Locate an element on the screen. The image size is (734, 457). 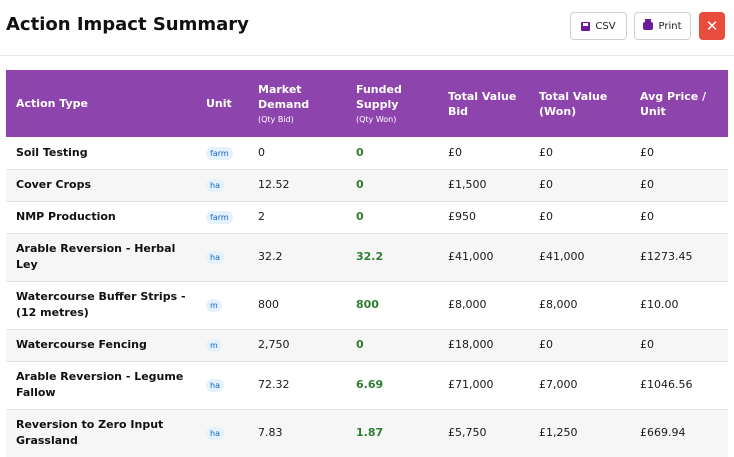
cell-total-value-bid: £1,500 is located at coordinates (483, 185).